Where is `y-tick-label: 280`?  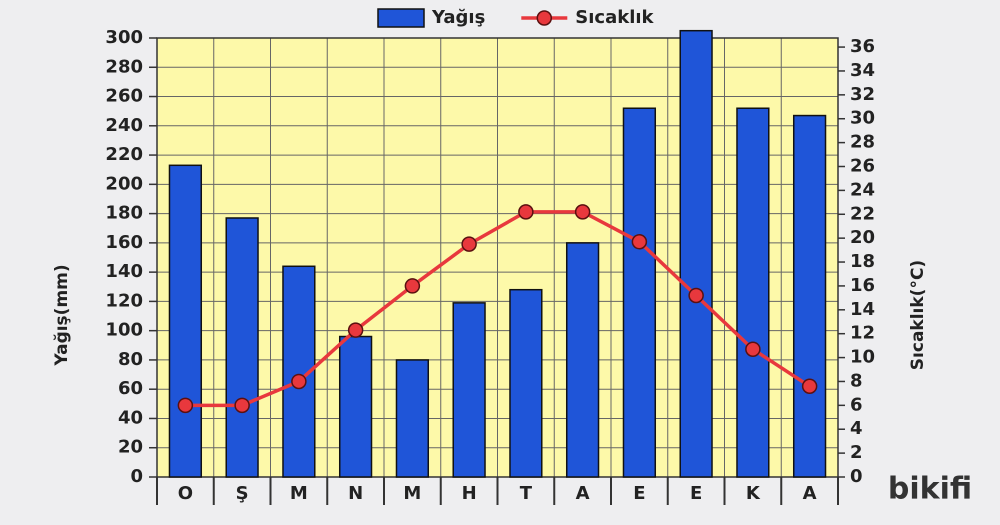 y-tick-label: 280 is located at coordinates (124, 66).